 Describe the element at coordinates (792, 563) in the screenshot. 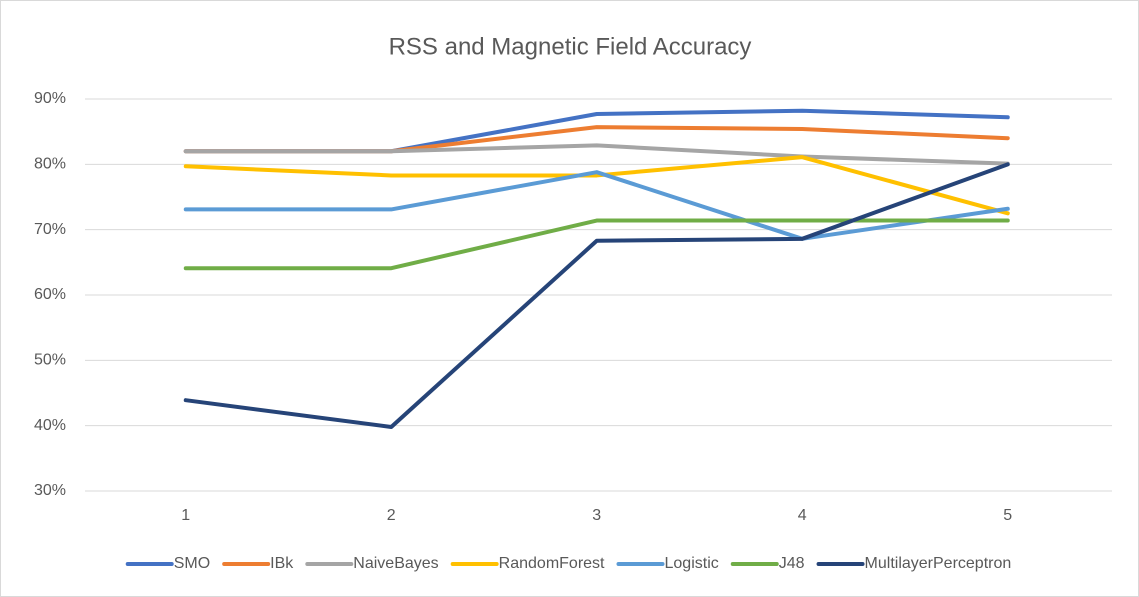

I see `legend-label: J48` at that location.